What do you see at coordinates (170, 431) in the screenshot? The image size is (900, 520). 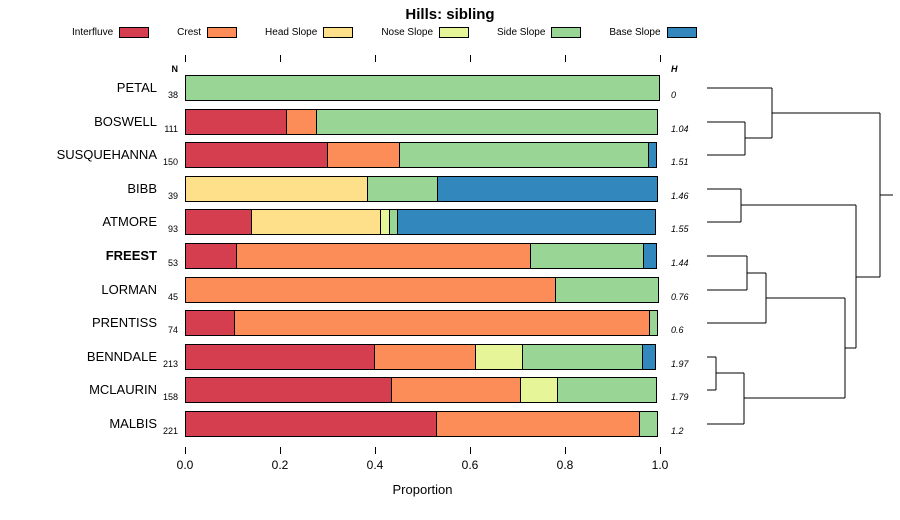 I see `n-value: 221` at bounding box center [170, 431].